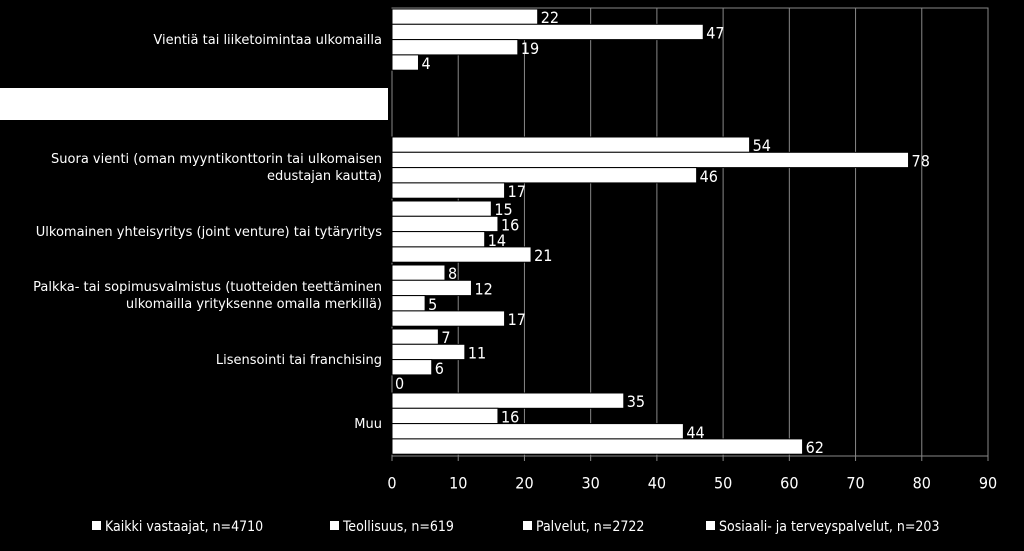 The height and width of the screenshot is (551, 1024). I want to click on legend-label: Sosiaali- ja terveyspalvelut, n=203, so click(829, 527).